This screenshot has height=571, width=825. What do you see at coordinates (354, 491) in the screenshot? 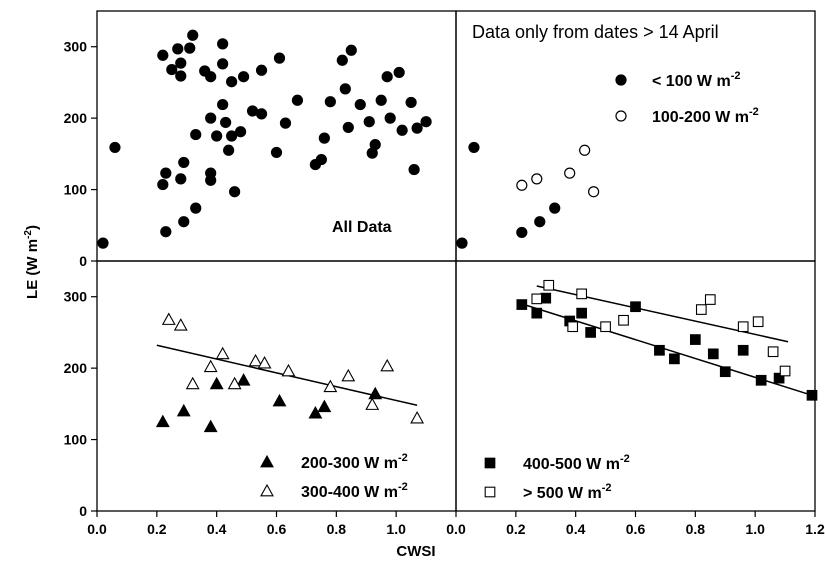
I see `bottom-left-legend-label-1: 300-400 W m-2` at bounding box center [354, 491].